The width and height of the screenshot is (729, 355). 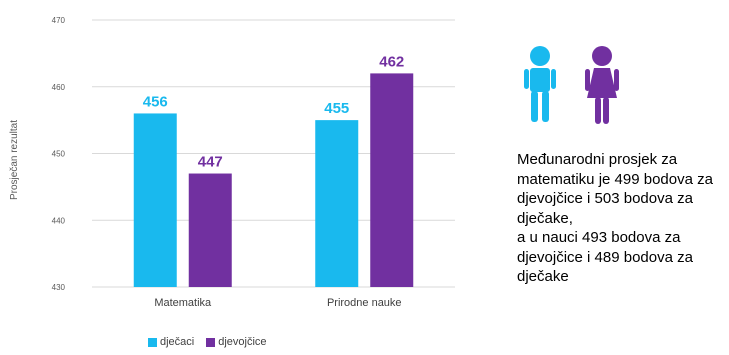 What do you see at coordinates (59, 154) in the screenshot?
I see `y-tick-label: 450` at bounding box center [59, 154].